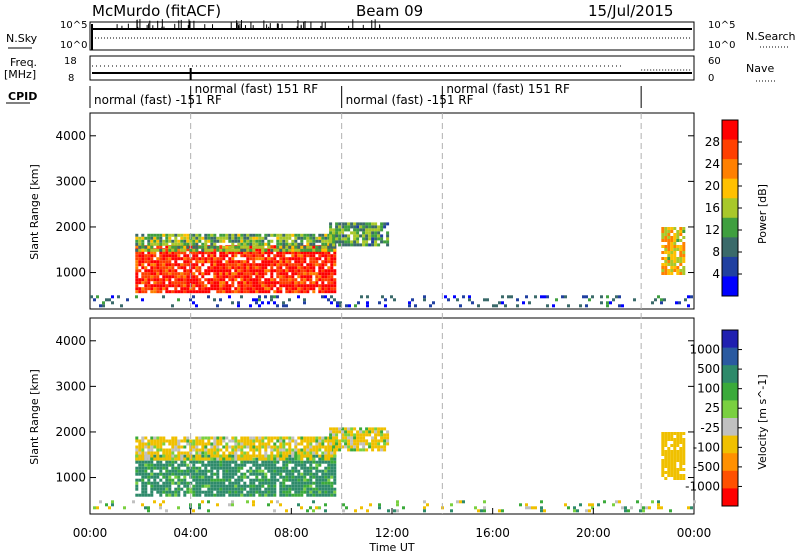 The width and height of the screenshot is (800, 554). Describe the element at coordinates (730, 418) in the screenshot. I see `velocity-colorbar-frame` at that location.